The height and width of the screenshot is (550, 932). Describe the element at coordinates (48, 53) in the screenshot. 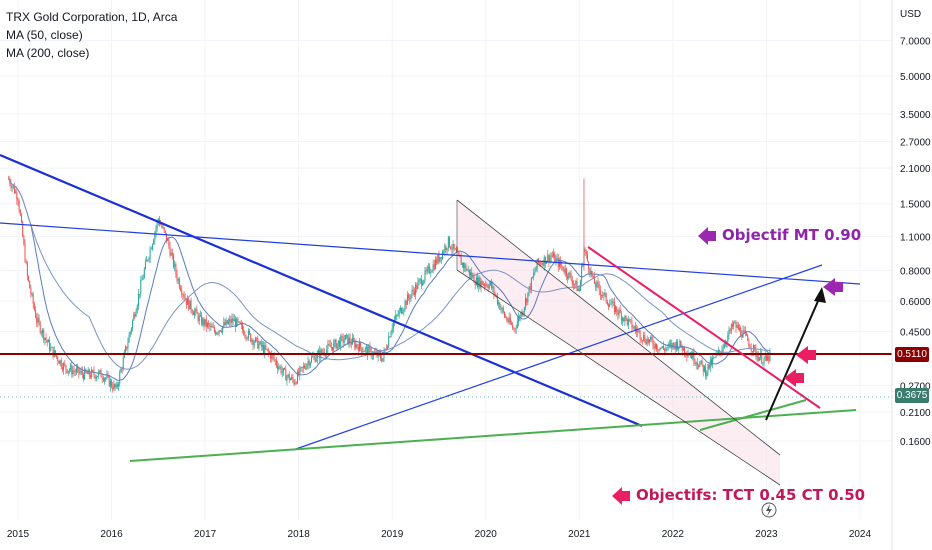

I see `ma200-label: MA (200, close)` at that location.